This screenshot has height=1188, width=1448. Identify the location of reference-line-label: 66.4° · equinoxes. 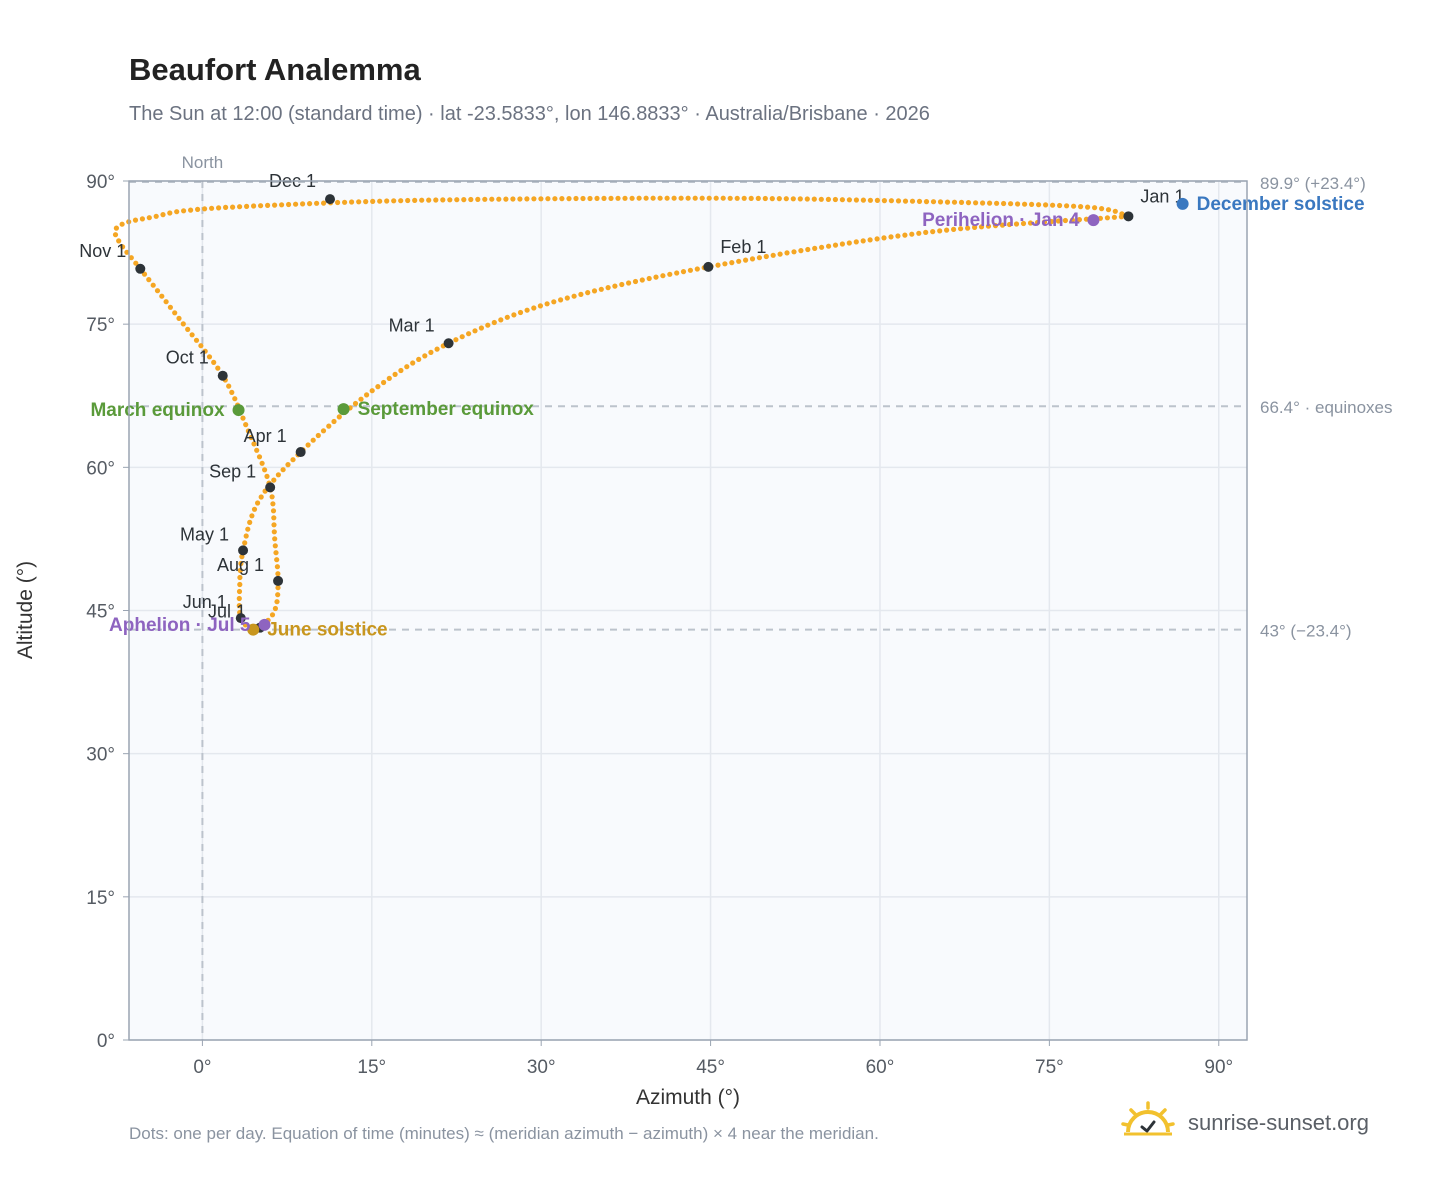
(1326, 407).